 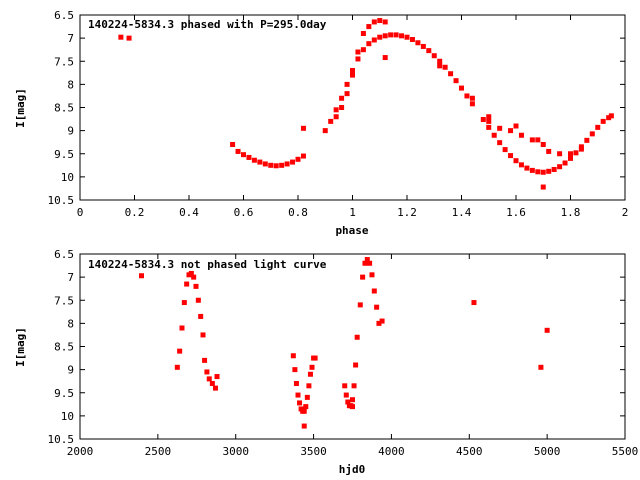 I want to click on x-tick-label: 2500, so click(x=158, y=451).